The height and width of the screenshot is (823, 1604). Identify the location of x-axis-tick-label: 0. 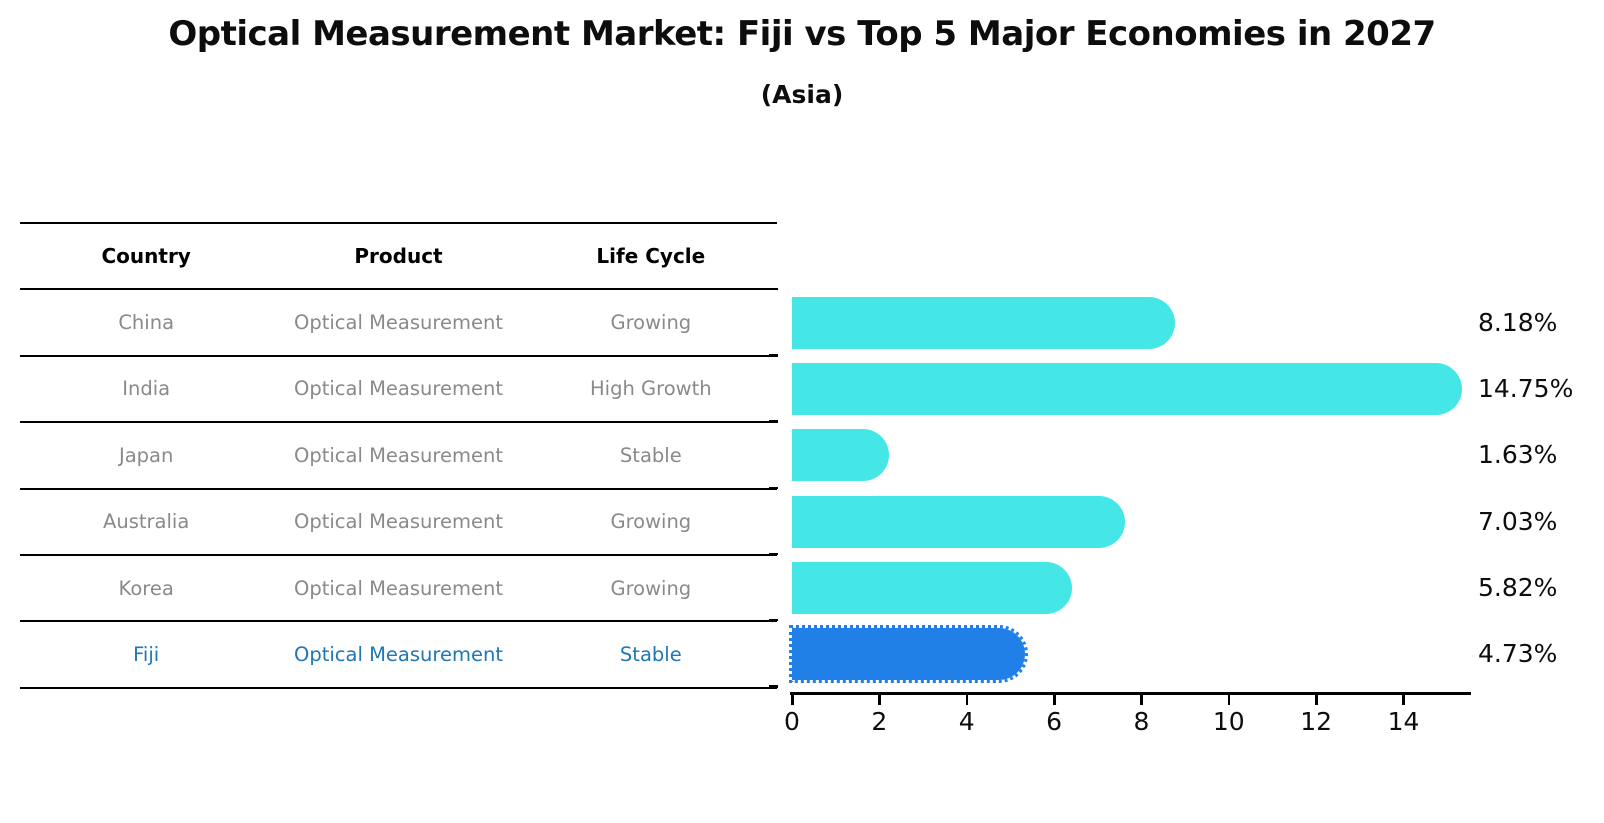
(792, 721).